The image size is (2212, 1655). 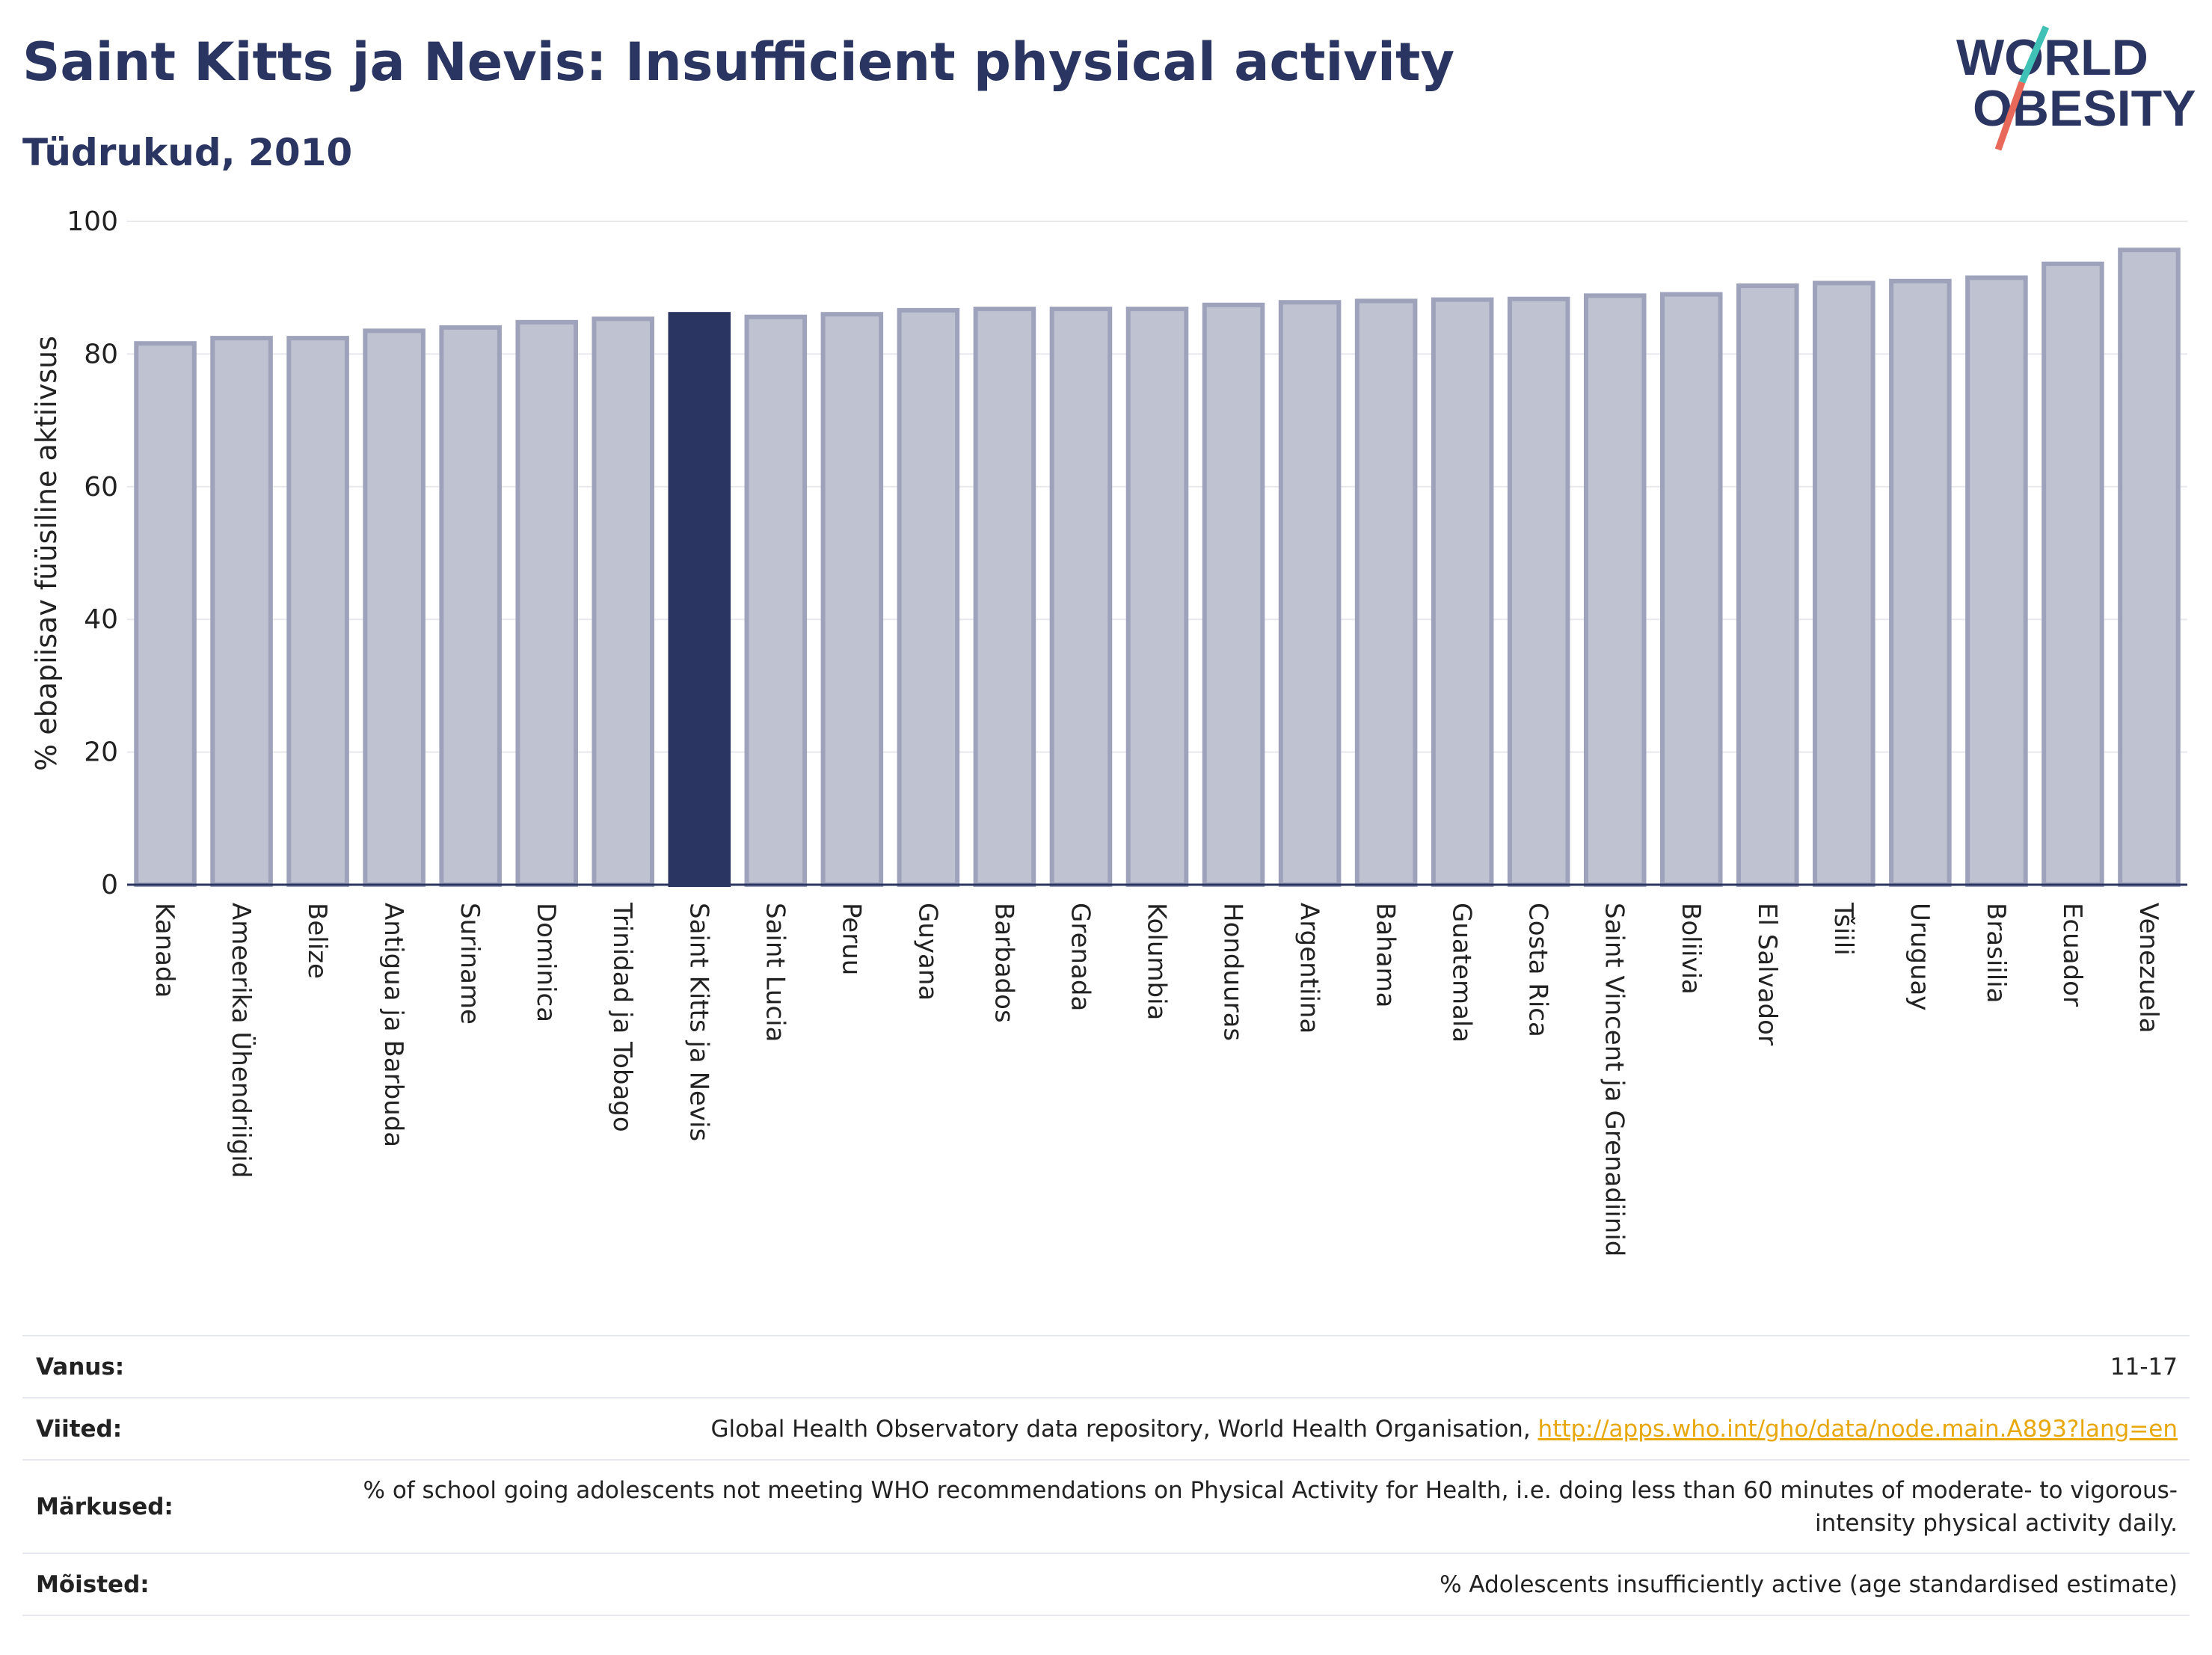 What do you see at coordinates (1386, 955) in the screenshot?
I see `x-tick-label: Bahama` at bounding box center [1386, 955].